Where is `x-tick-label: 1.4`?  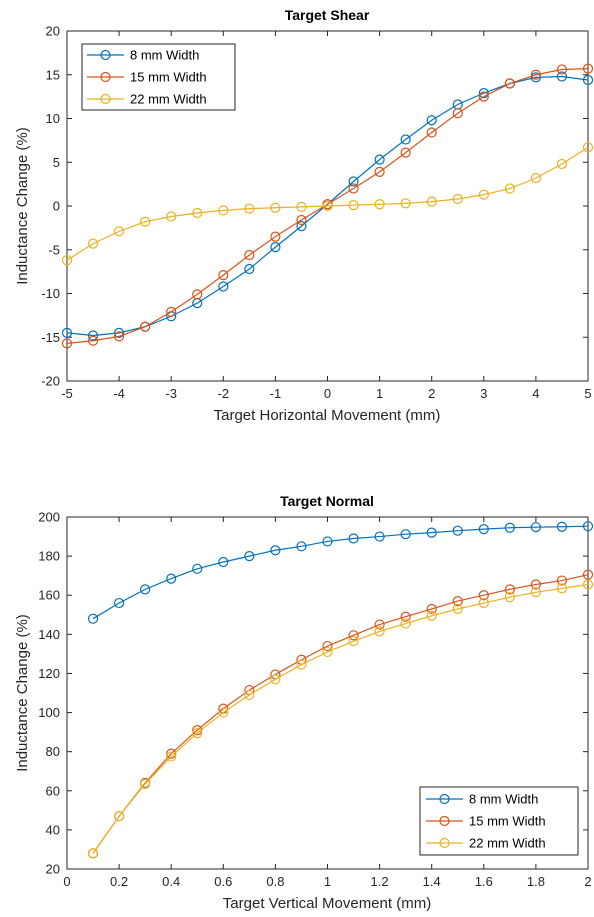
x-tick-label: 1.4 is located at coordinates (432, 881).